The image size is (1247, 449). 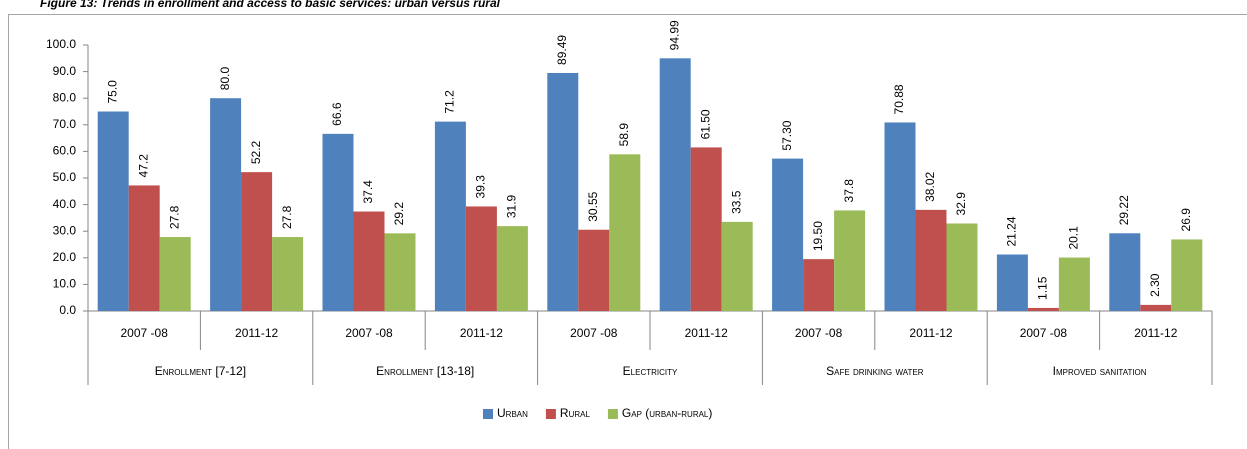 What do you see at coordinates (562, 50) in the screenshot?
I see `data-label: 89.49` at bounding box center [562, 50].